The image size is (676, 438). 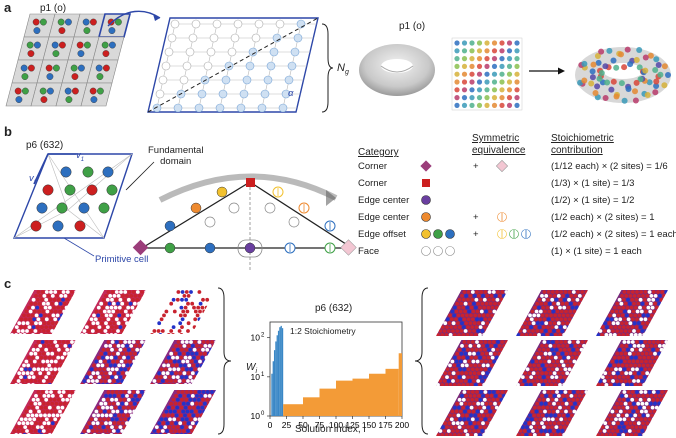 I want to click on y-tick-label: 10, so click(x=256, y=377).